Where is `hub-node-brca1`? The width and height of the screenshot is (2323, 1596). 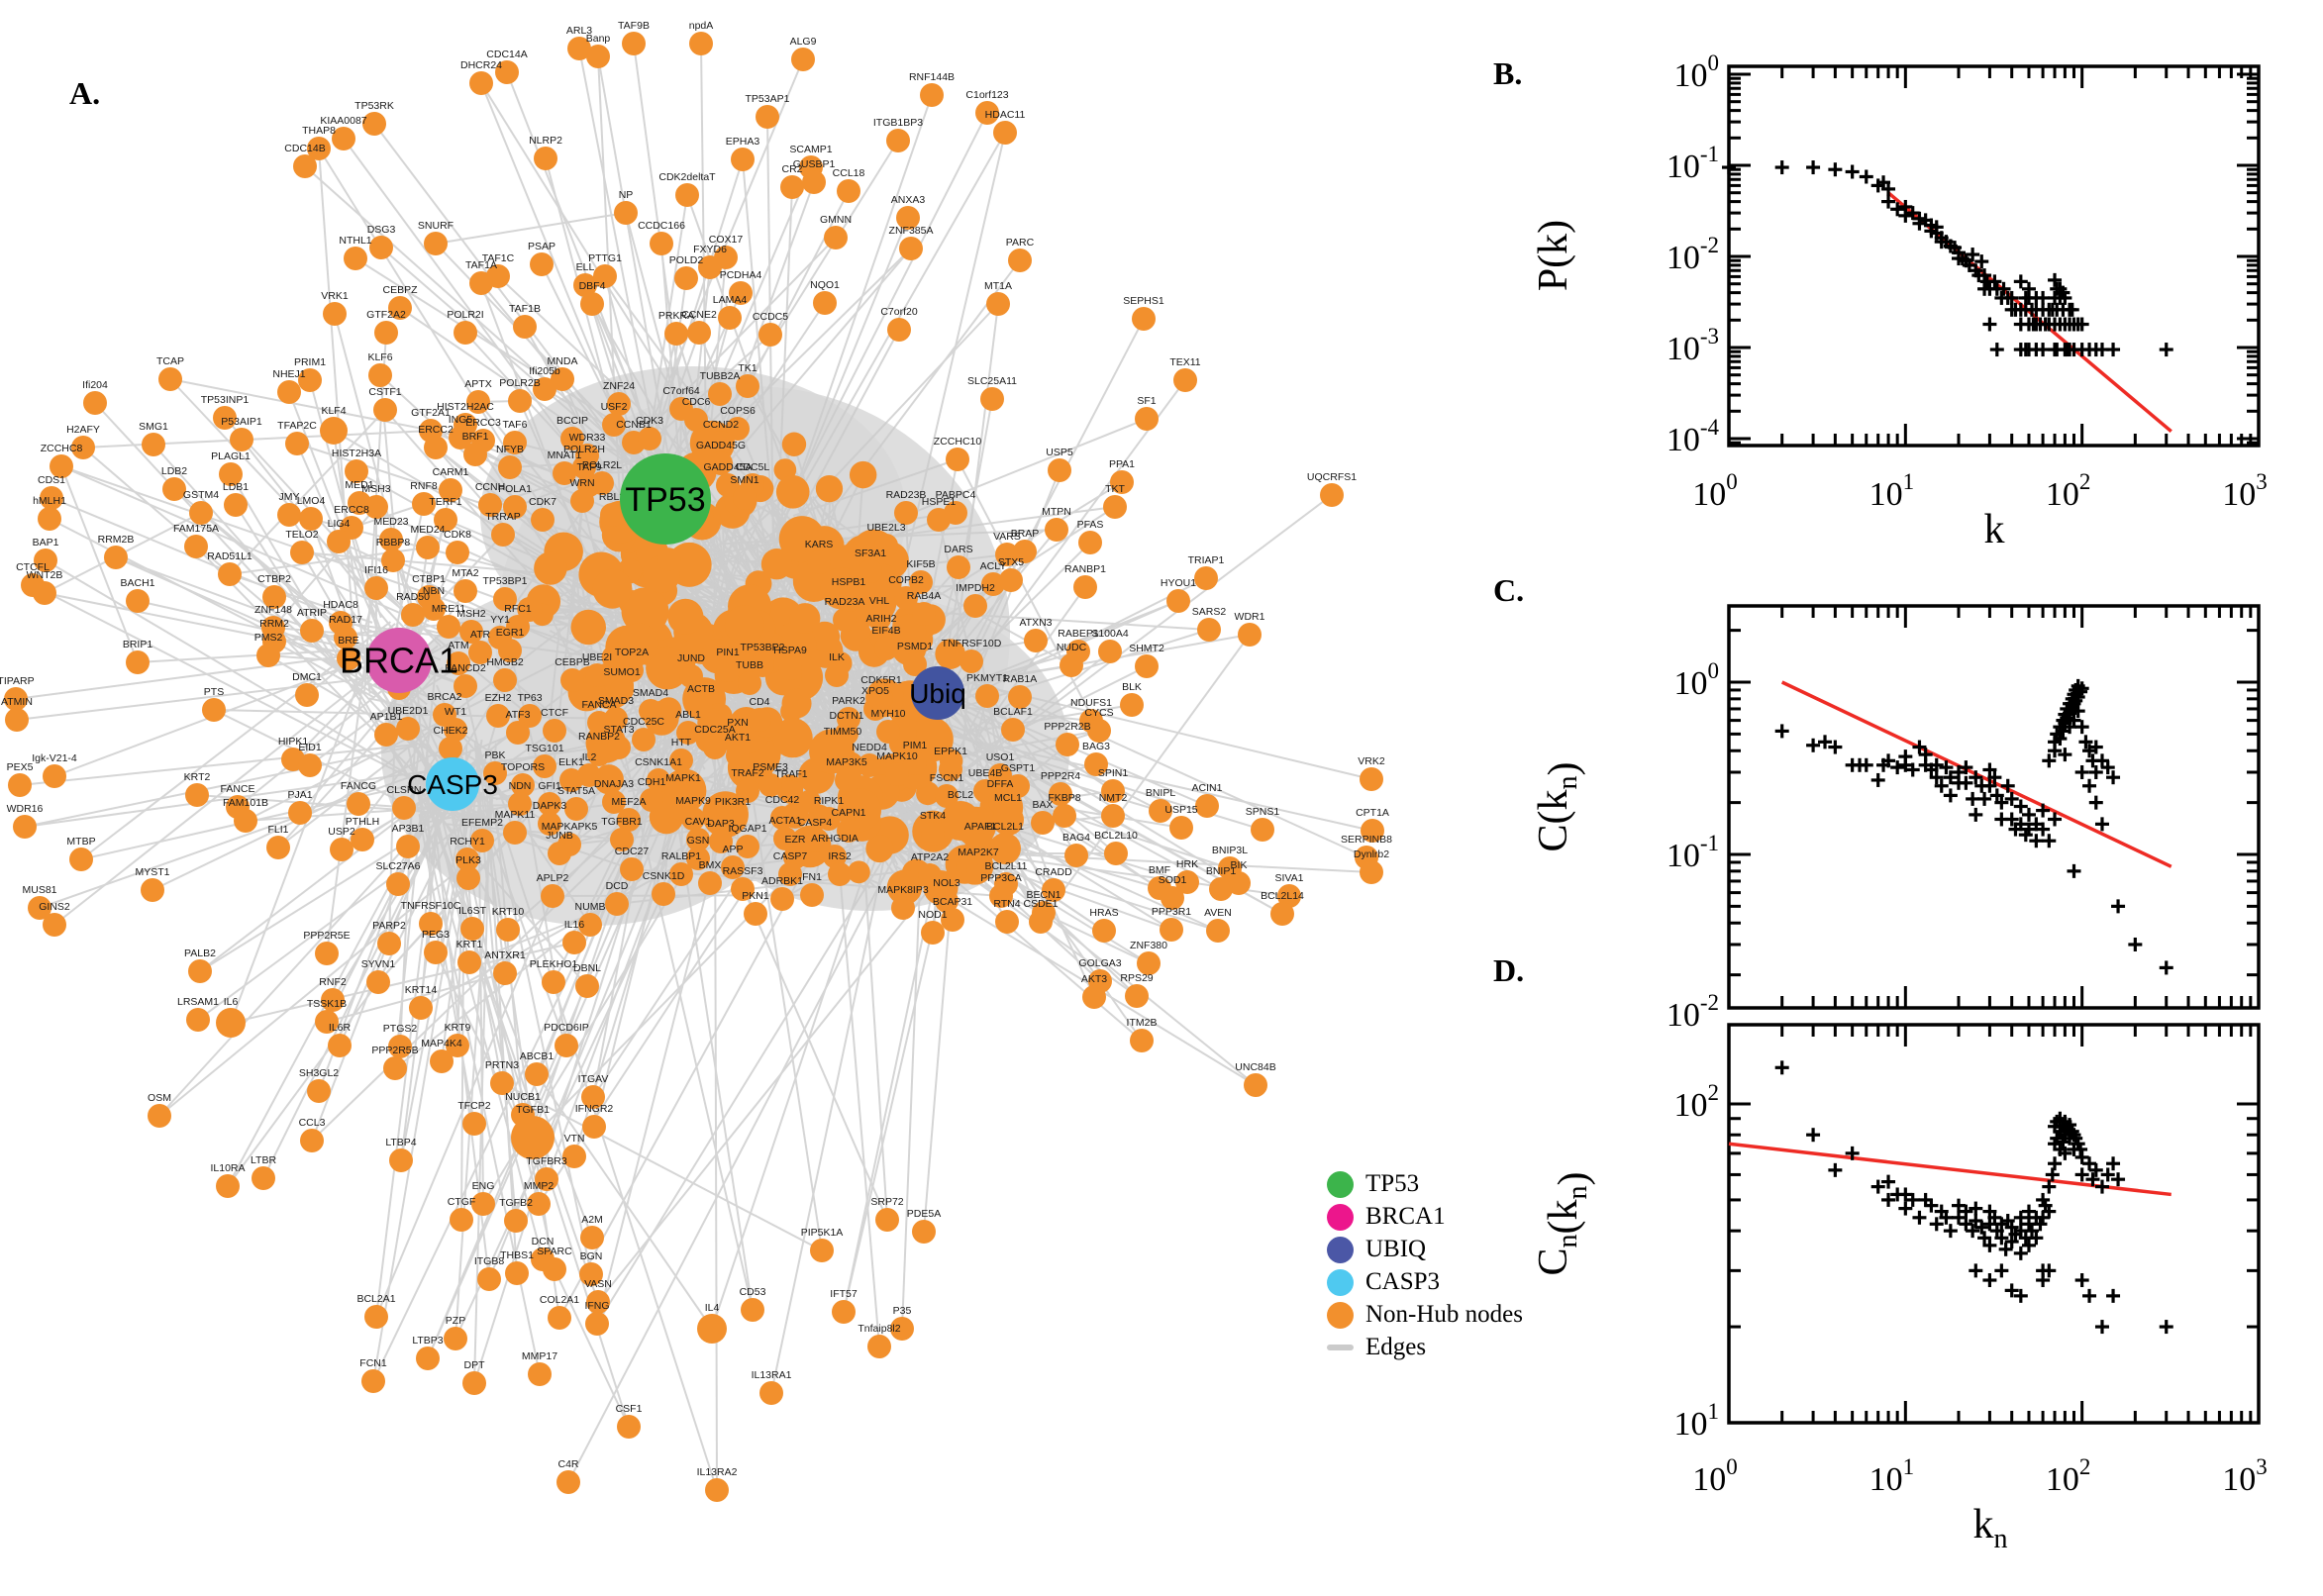
hub-node-brca1 is located at coordinates (399, 661).